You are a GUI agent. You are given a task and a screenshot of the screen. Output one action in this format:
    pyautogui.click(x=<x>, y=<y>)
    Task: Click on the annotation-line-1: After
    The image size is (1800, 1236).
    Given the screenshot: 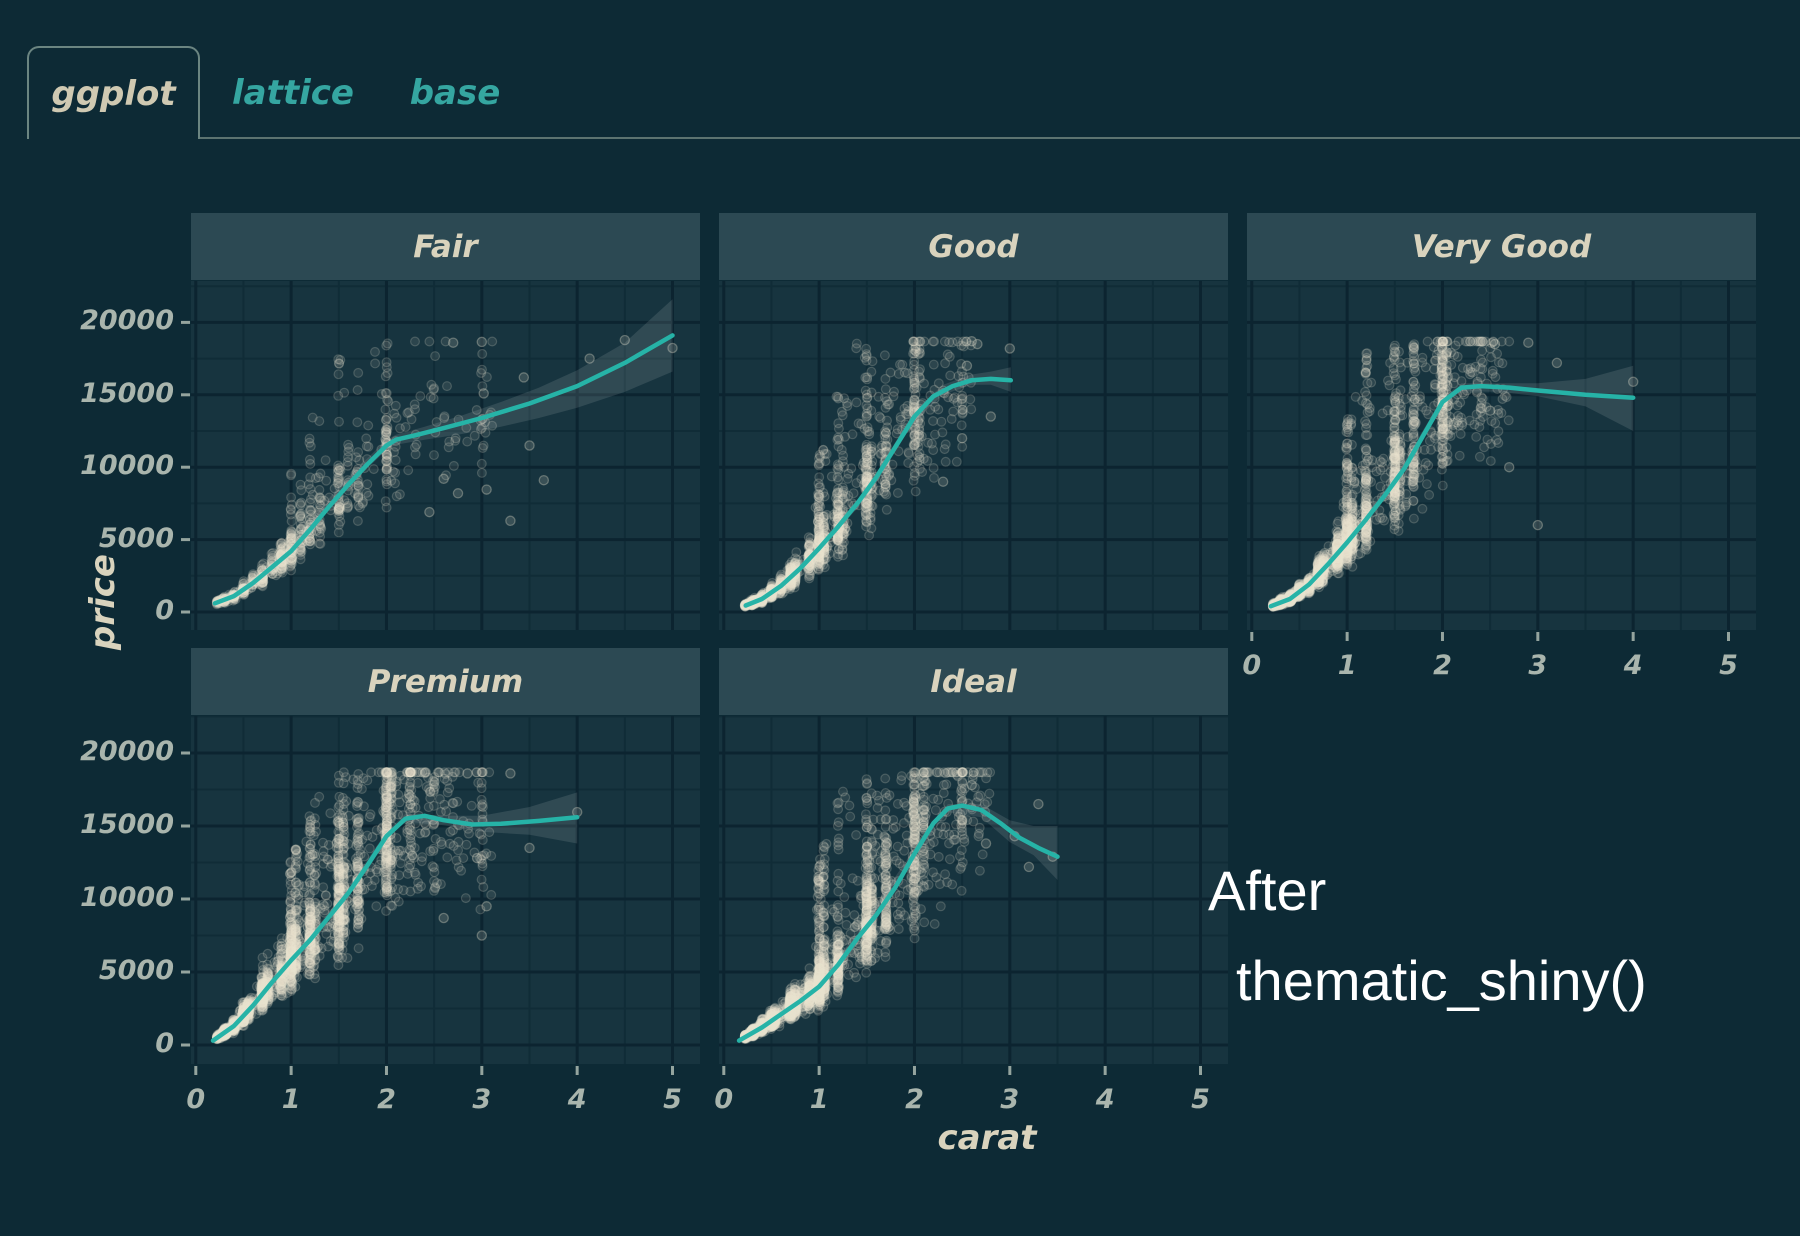 What is the action you would take?
    pyautogui.click(x=1267, y=890)
    